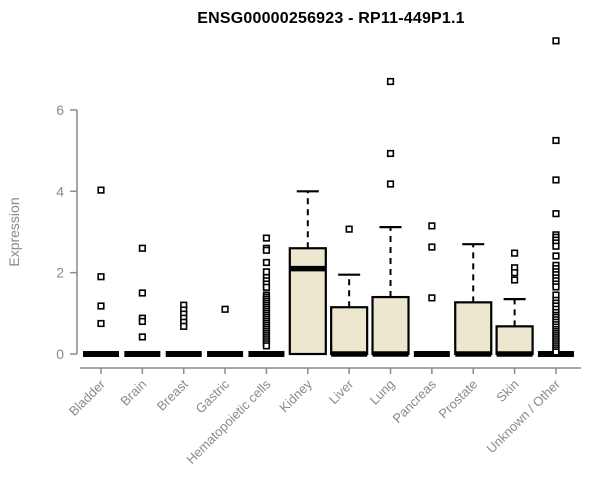 This screenshot has width=600, height=500. Describe the element at coordinates (431, 289) in the screenshot. I see `box-pancreas` at that location.